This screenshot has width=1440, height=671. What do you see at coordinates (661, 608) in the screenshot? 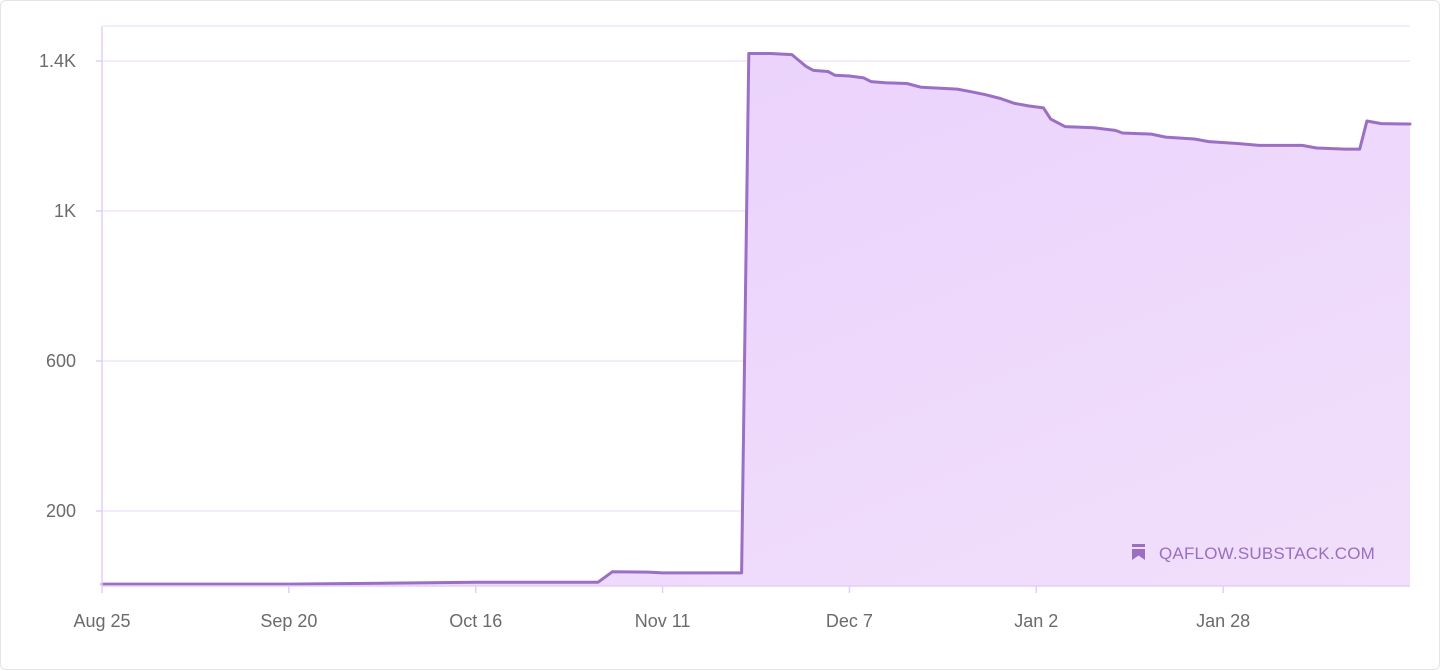
I see `x-axis-ticks: Aug 25 Sep 20 Oct 16 Nov 11 Dec 7 Jan 2 Jan 28` at bounding box center [661, 608].